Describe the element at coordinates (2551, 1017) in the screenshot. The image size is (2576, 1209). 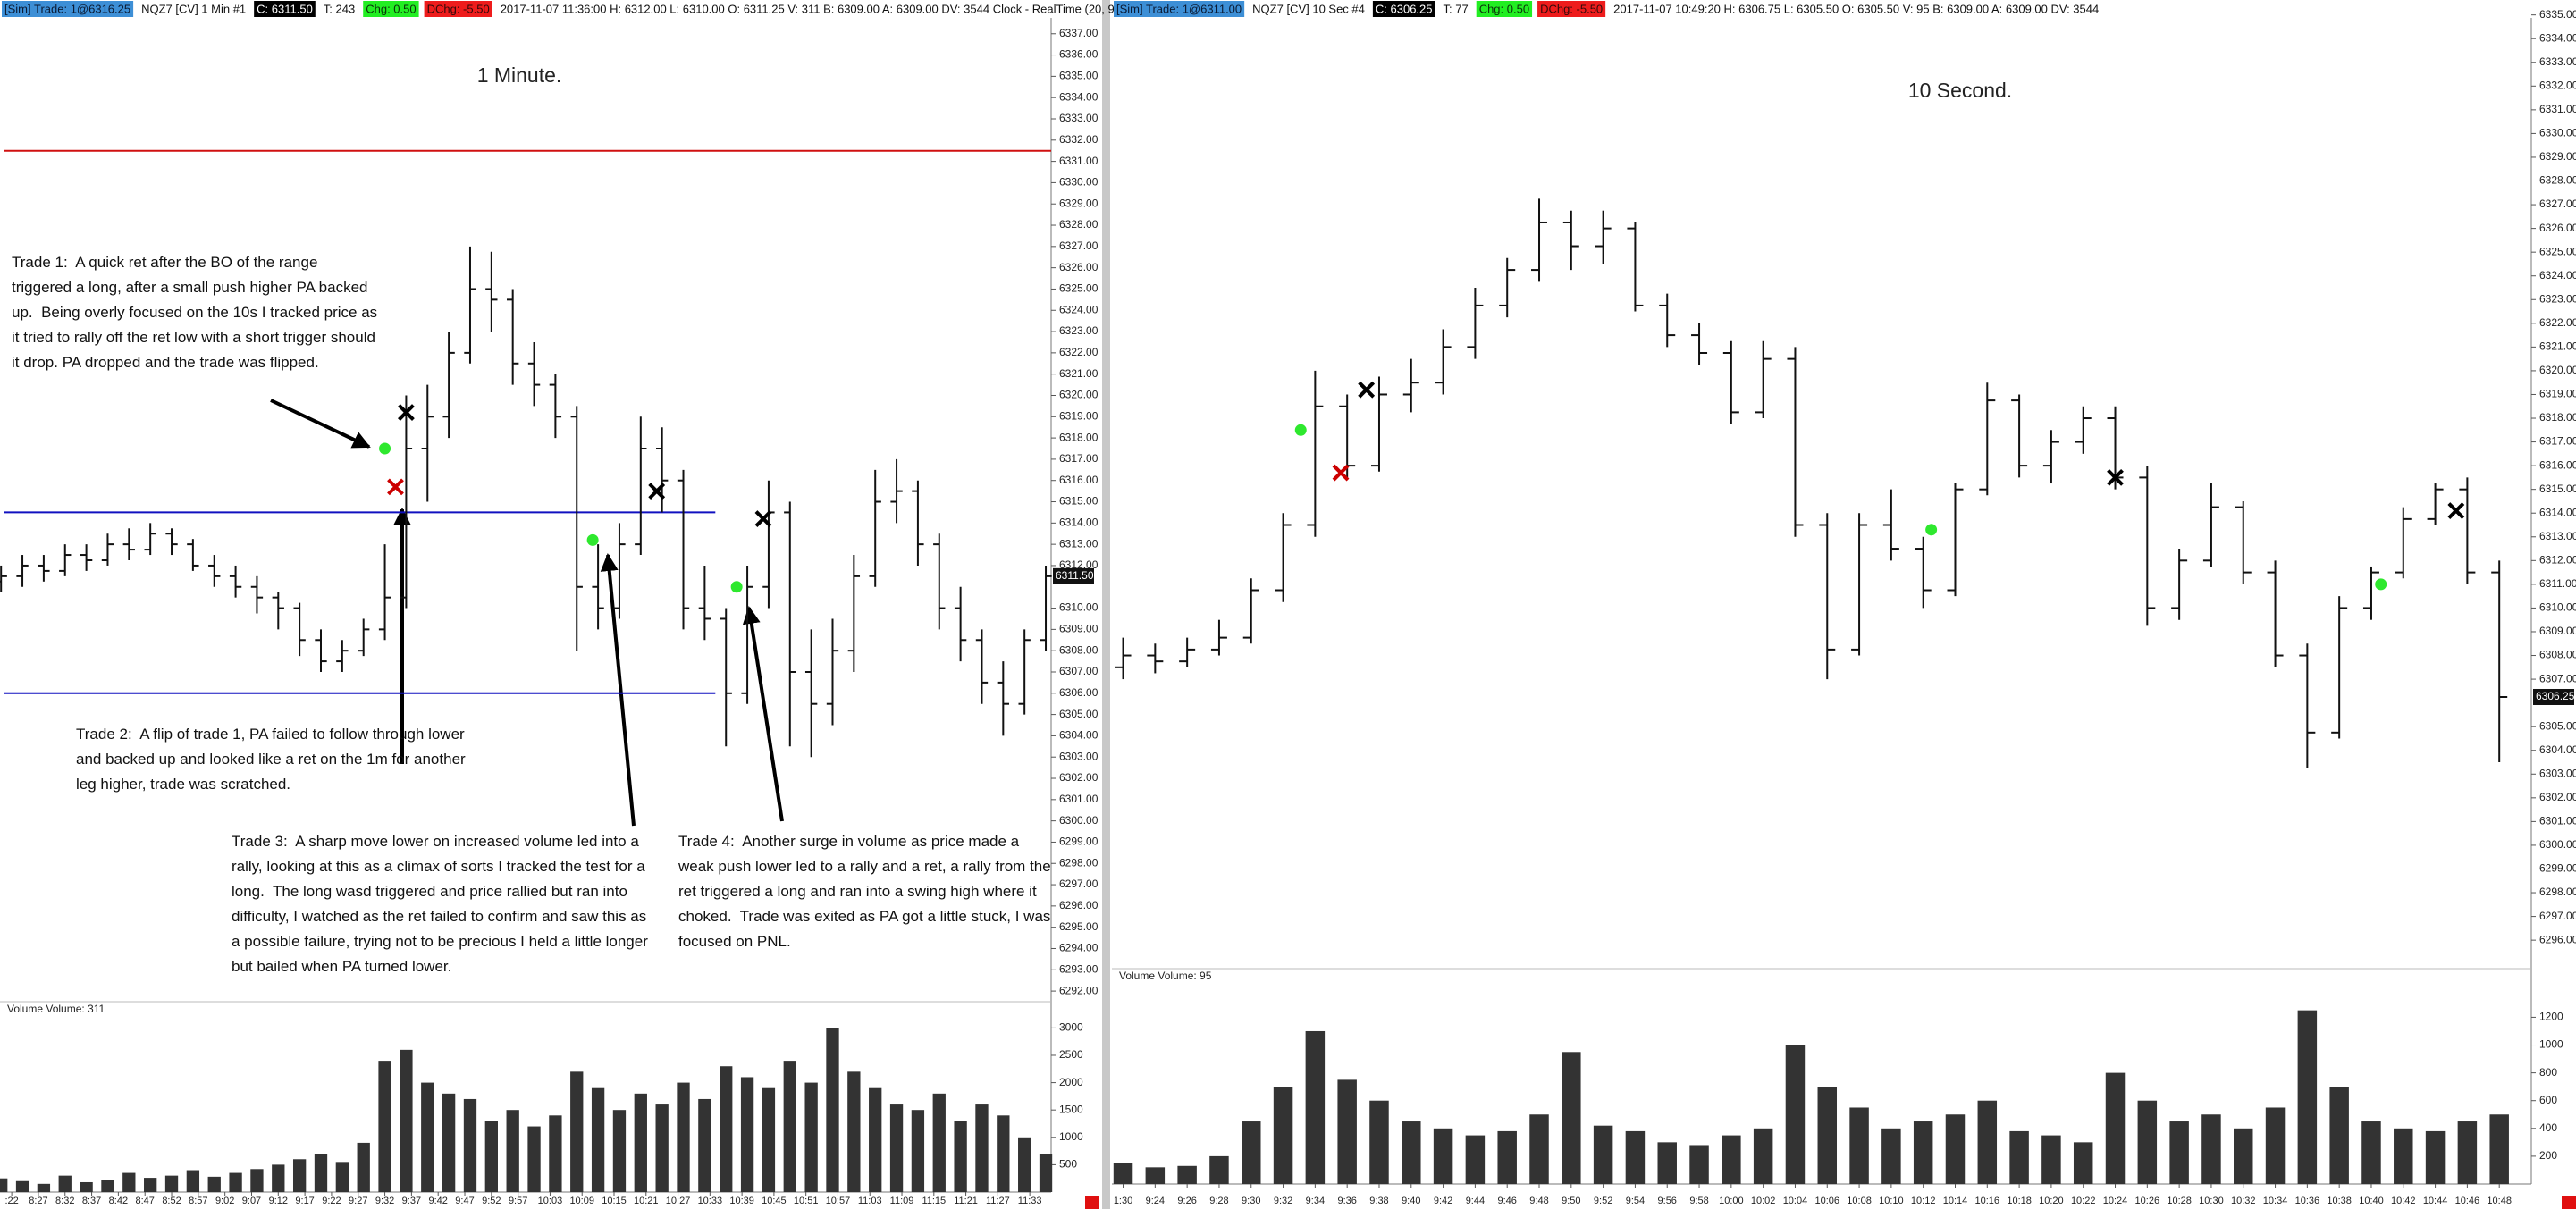
I see `volume-tick-label: 1200` at that location.